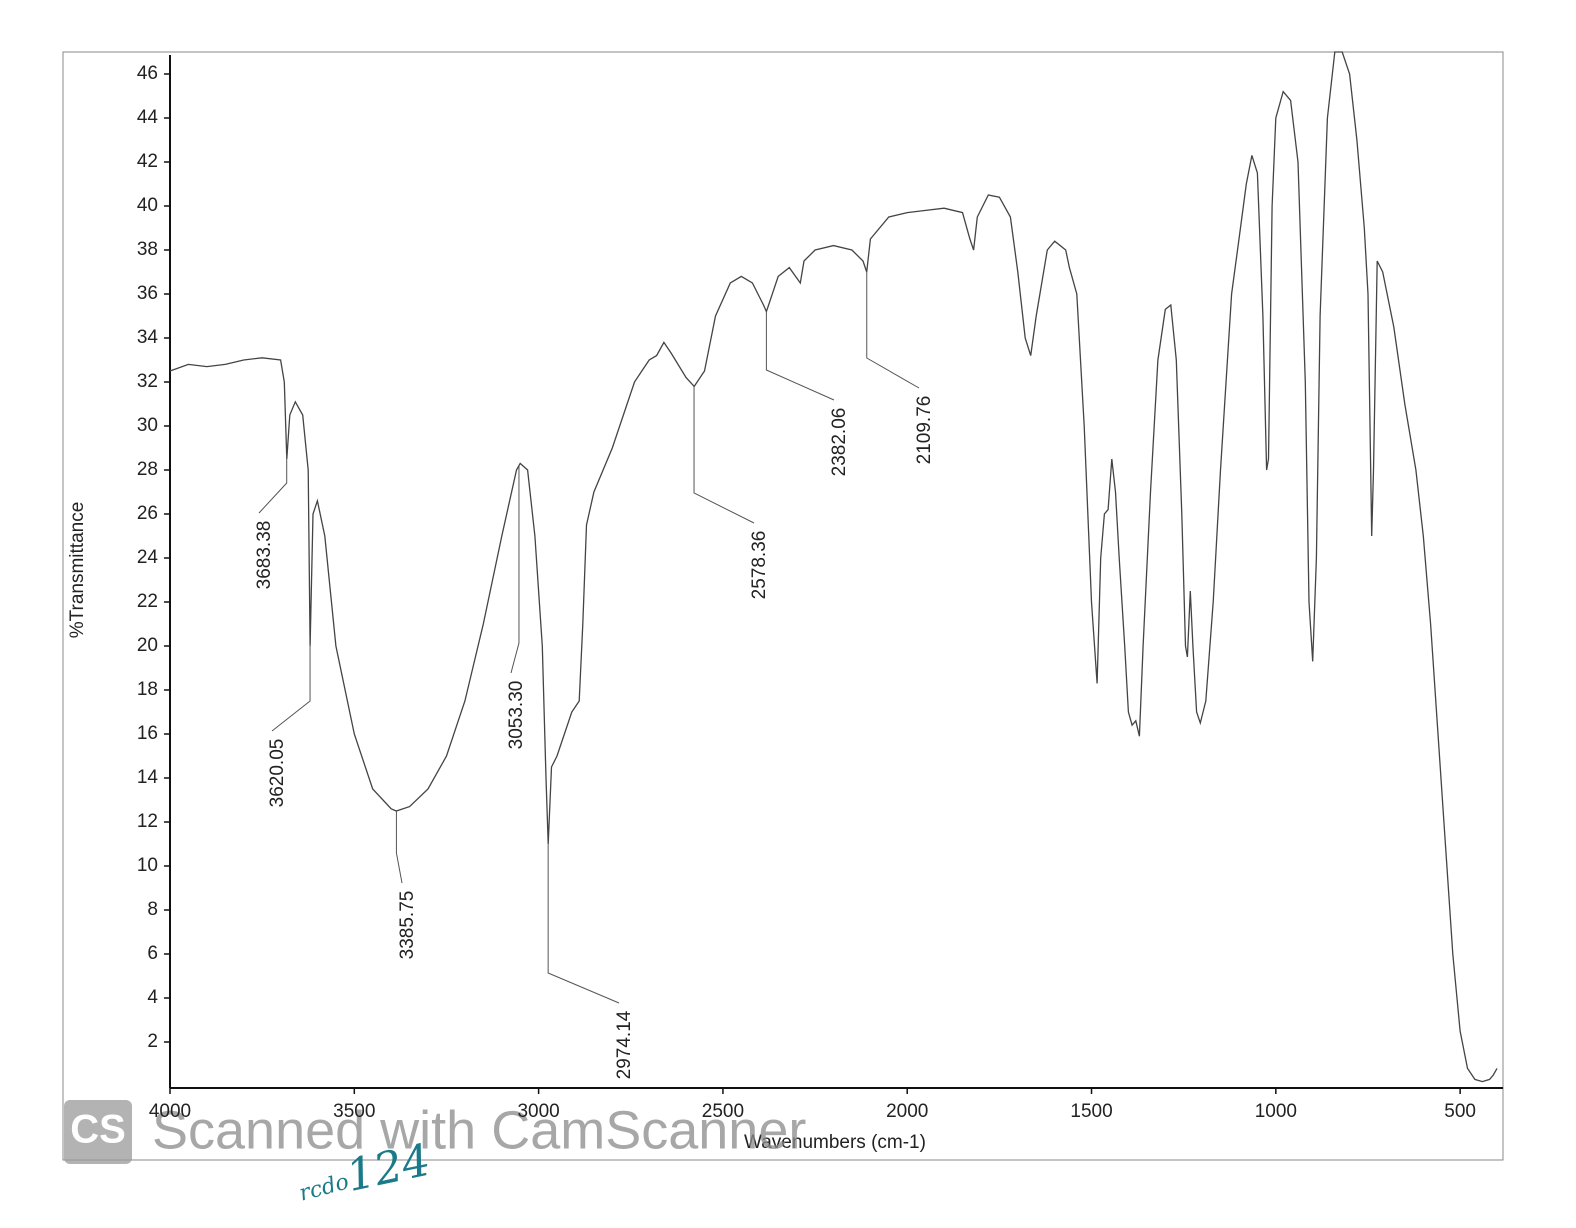  What do you see at coordinates (147, 425) in the screenshot?
I see `y-tick-label: 30` at bounding box center [147, 425].